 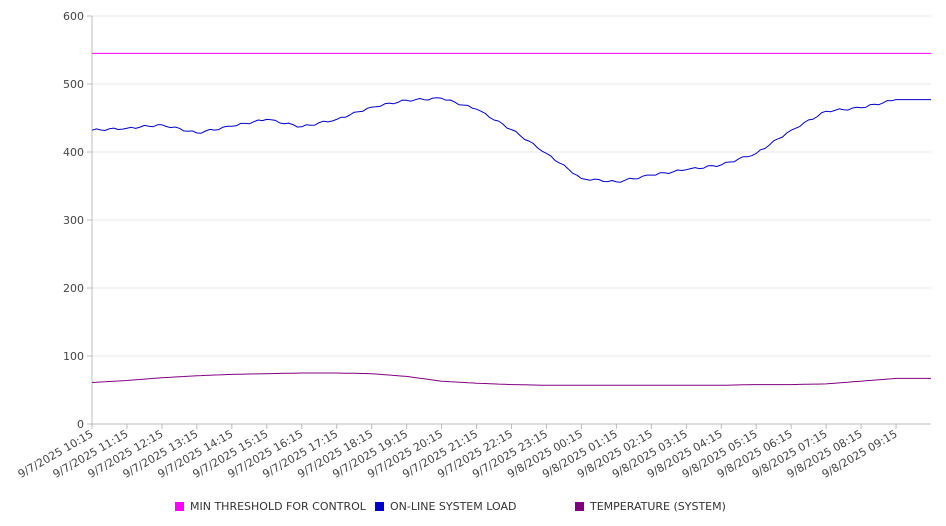 I want to click on legend-label-min-threshold: MIN THRESHOLD FOR CONTROL, so click(x=278, y=506).